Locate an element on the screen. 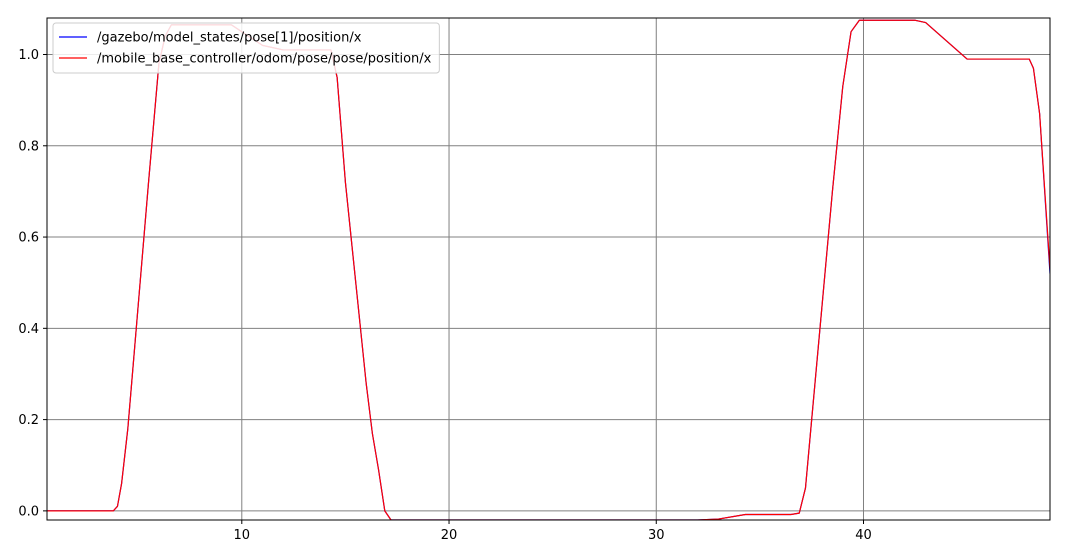  y-tick-label-2: 0.4 is located at coordinates (28, 329).